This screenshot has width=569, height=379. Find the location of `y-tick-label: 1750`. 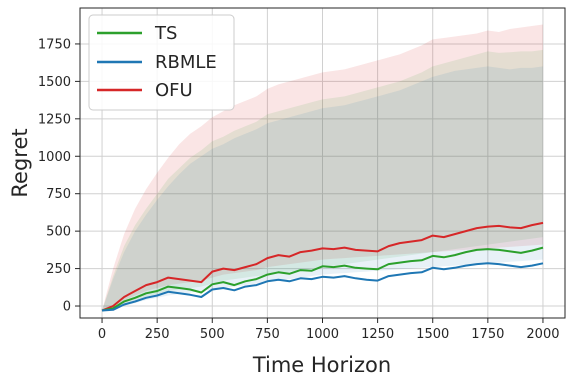

y-tick-label: 1750 is located at coordinates (54, 44).